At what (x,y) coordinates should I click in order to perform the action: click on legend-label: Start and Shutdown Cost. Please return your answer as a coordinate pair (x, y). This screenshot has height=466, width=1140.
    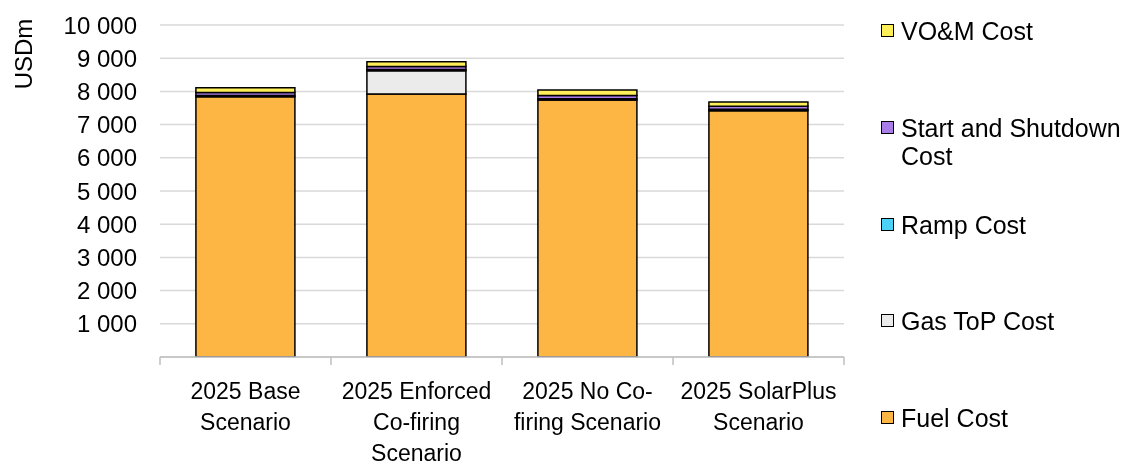
    Looking at the image, I should click on (1011, 141).